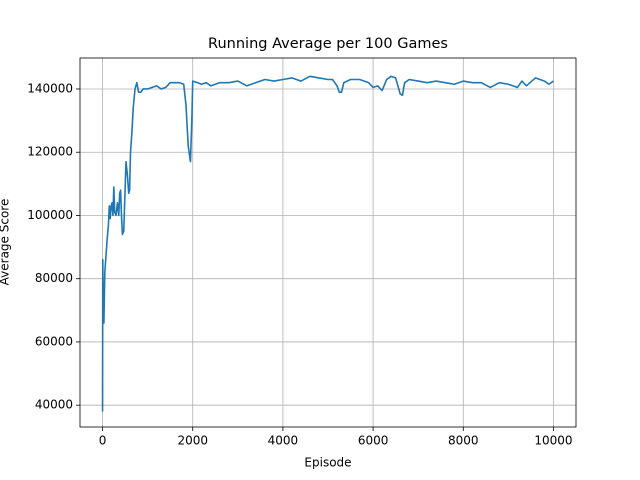 The width and height of the screenshot is (640, 480). Describe the element at coordinates (103, 441) in the screenshot. I see `x-tick-label: 0` at that location.